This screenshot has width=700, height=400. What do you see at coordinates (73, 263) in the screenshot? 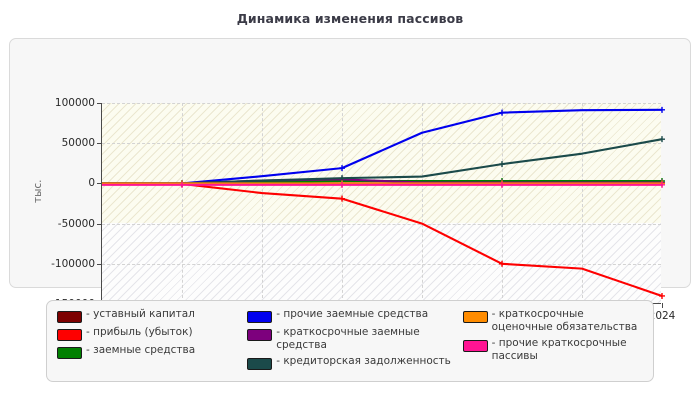
I see `y-axis-tick-label: -100000` at bounding box center [73, 263].